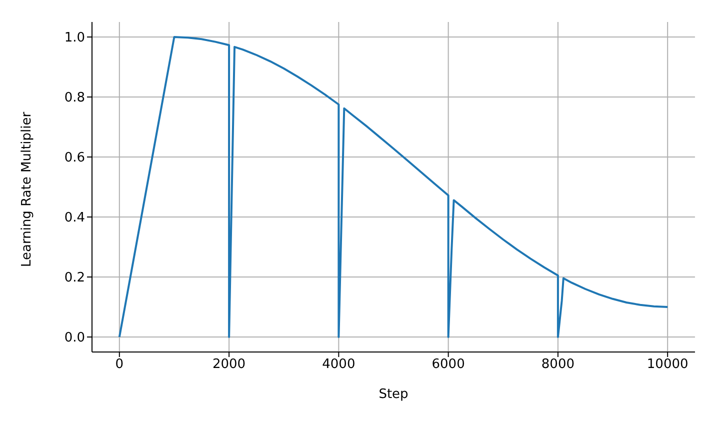 This screenshot has height=422, width=713. What do you see at coordinates (74, 338) in the screenshot?
I see `y-tick-label: 0.0` at bounding box center [74, 338].